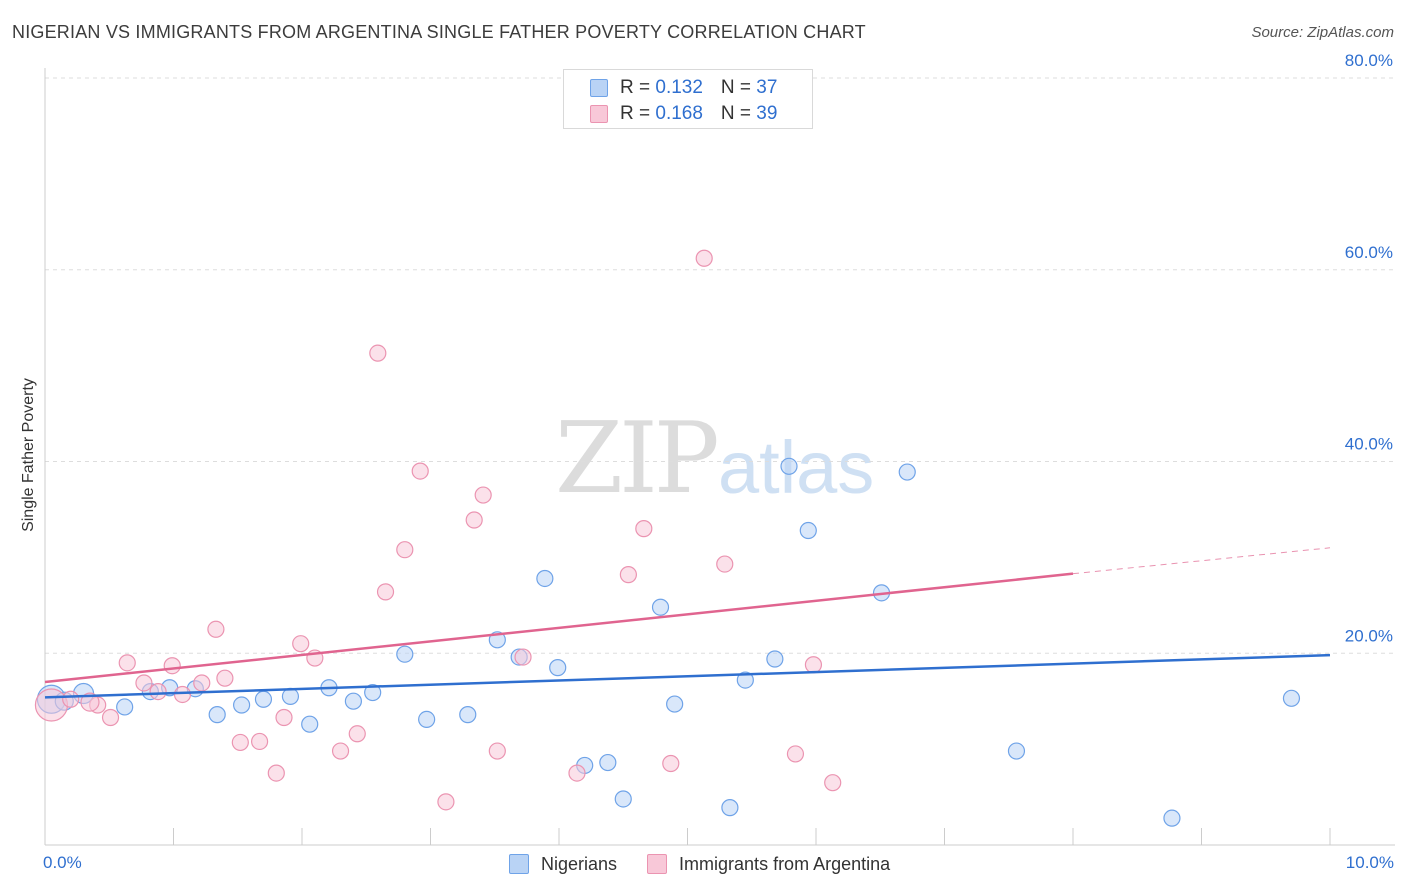 The width and height of the screenshot is (1406, 892). I want to click on legend-item-nigerians: Nigerians, so click(563, 864).